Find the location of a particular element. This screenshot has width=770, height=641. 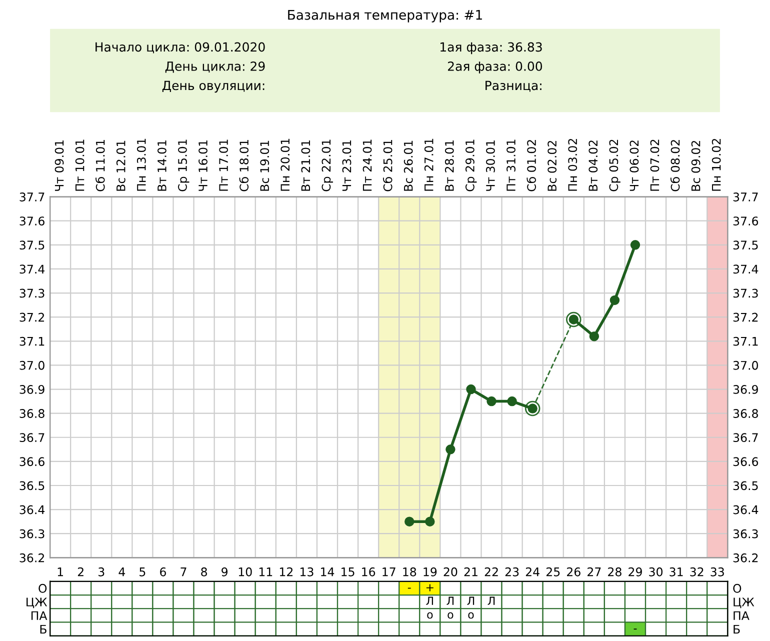

y-tick-label: 37.1 is located at coordinates (32, 341).